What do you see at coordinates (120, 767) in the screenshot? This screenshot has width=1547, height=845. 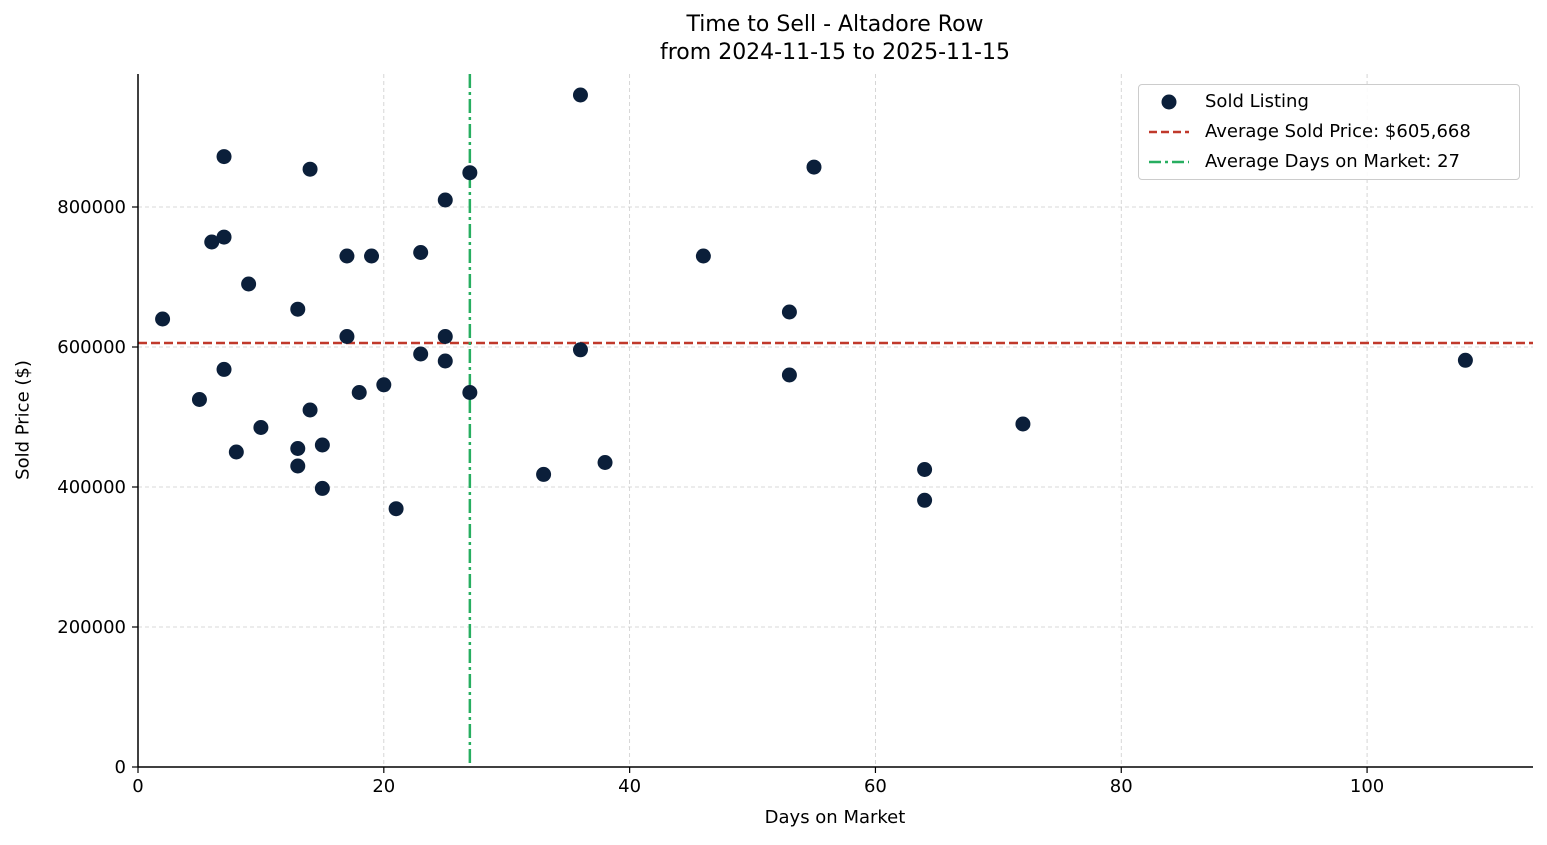 I see `y-tick-label: 0` at bounding box center [120, 767].